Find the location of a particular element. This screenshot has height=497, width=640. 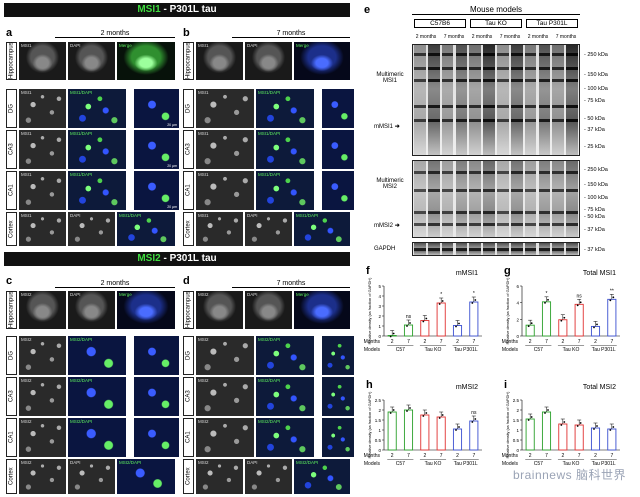

panel-c-ca1-row: CA1 MSI2 MSI2/DAPI is located at coordinates (92, 437).